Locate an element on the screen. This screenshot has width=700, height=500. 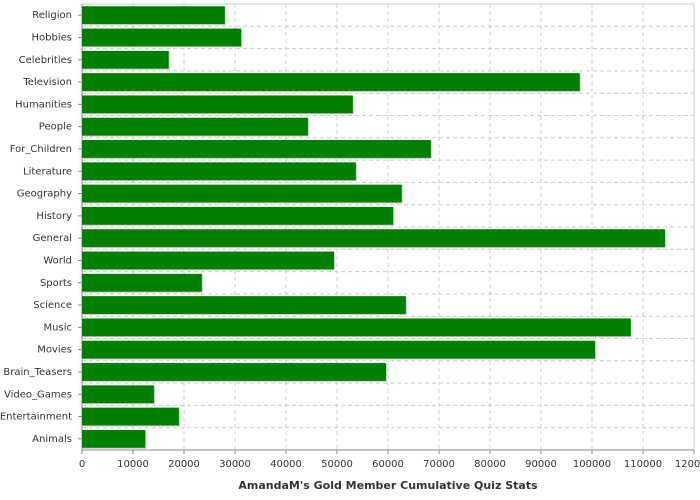
x-tick-label: 110000 is located at coordinates (643, 464).